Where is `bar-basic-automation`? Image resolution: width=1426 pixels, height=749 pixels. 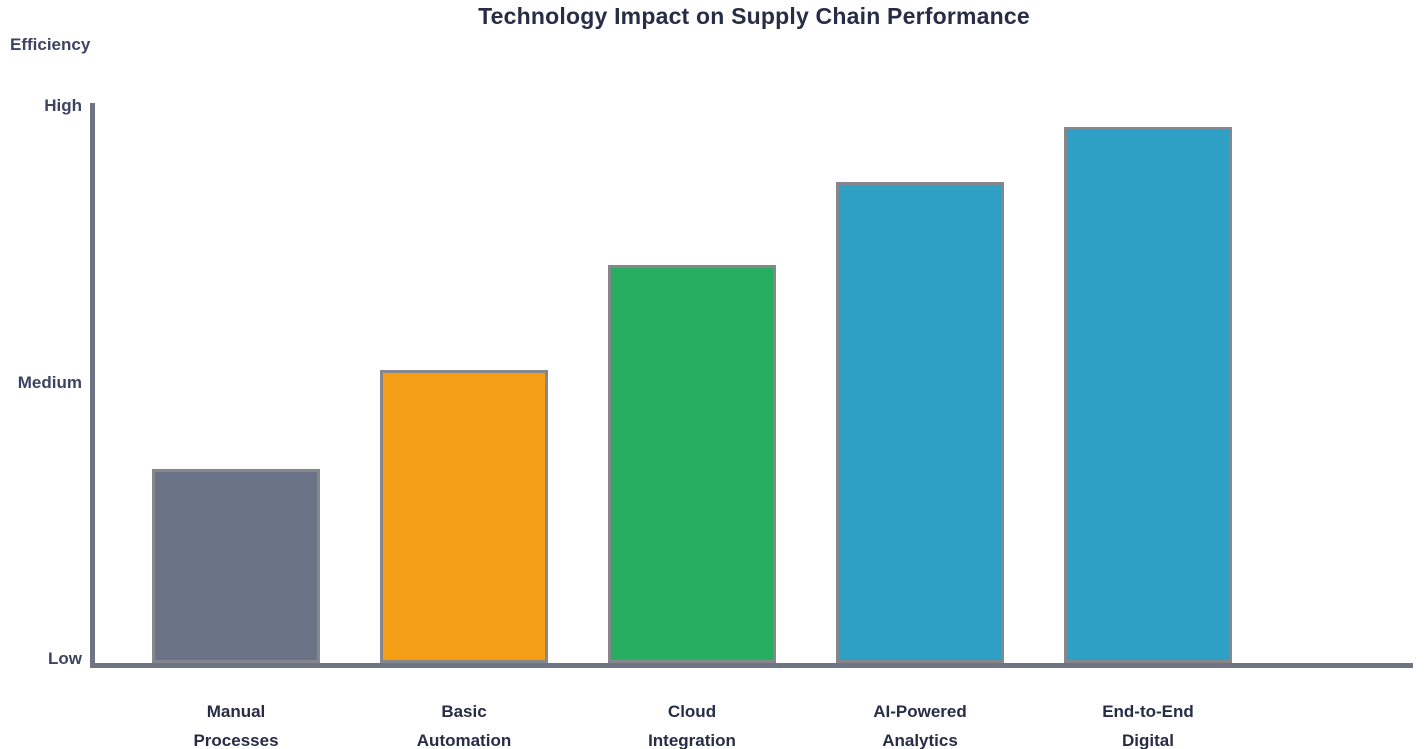 bar-basic-automation is located at coordinates (464, 516).